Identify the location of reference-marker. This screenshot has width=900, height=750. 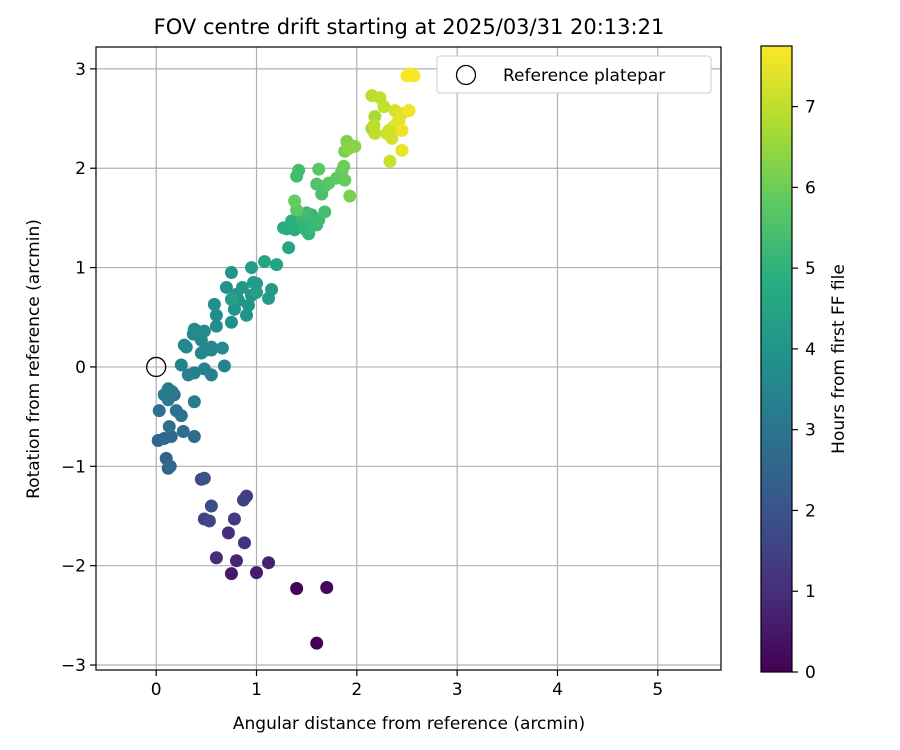
(156, 367).